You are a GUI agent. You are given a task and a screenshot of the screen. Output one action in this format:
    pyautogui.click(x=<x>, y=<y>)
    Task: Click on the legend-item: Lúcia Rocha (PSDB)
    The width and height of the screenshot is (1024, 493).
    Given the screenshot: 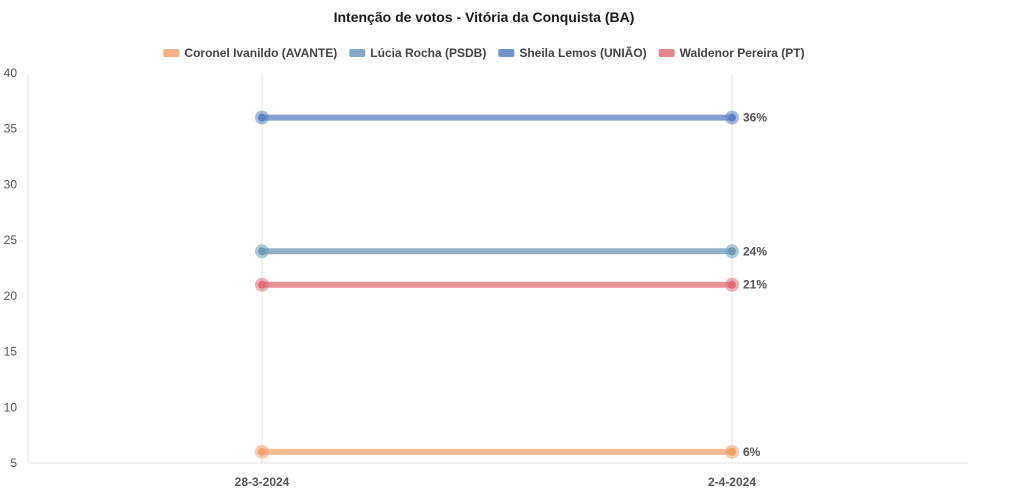 What is the action you would take?
    pyautogui.click(x=417, y=53)
    